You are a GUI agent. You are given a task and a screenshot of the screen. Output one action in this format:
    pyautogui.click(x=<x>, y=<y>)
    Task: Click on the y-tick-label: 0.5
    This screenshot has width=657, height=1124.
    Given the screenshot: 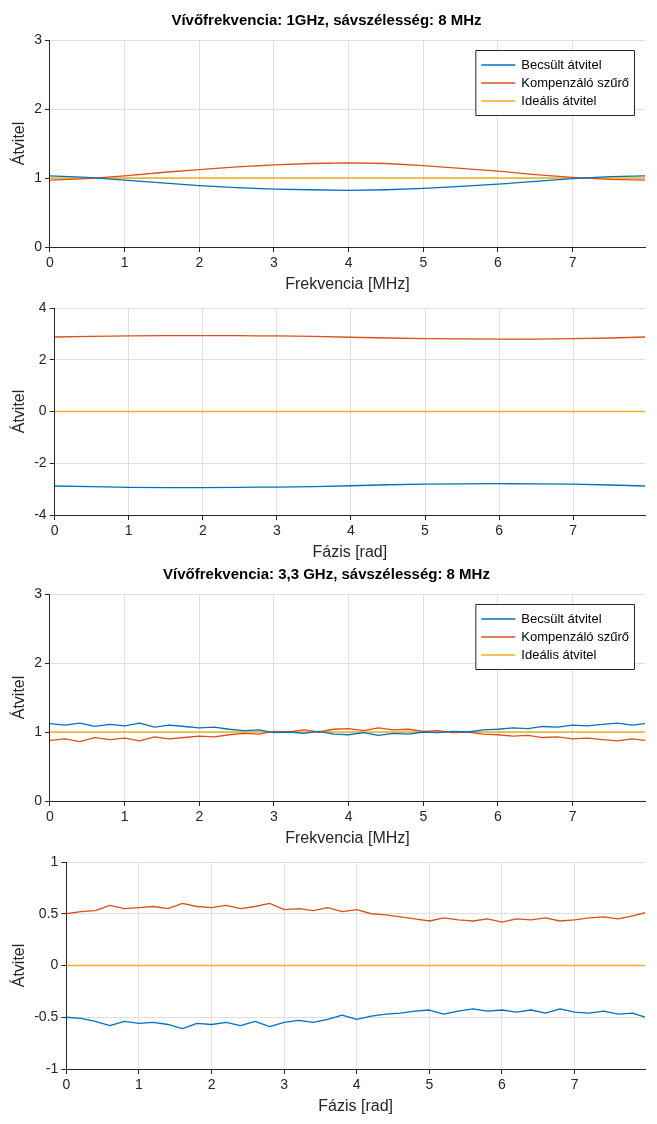 What is the action you would take?
    pyautogui.click(x=48, y=912)
    